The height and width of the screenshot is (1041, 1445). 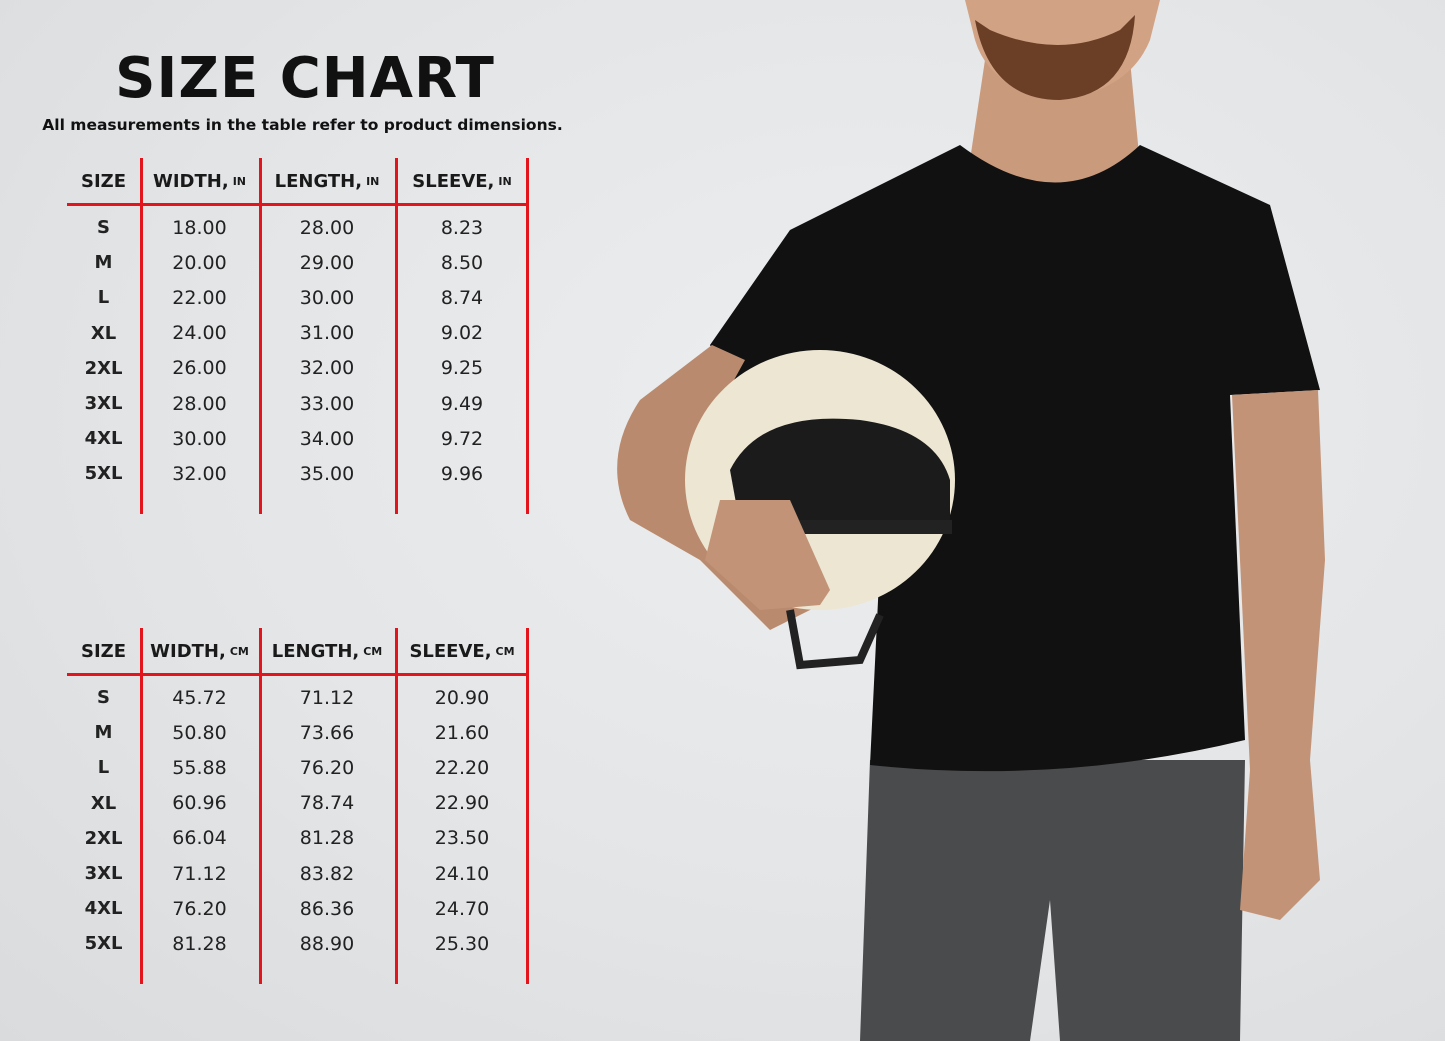 I want to click on measurement-cell: 20.90, so click(x=462, y=697).